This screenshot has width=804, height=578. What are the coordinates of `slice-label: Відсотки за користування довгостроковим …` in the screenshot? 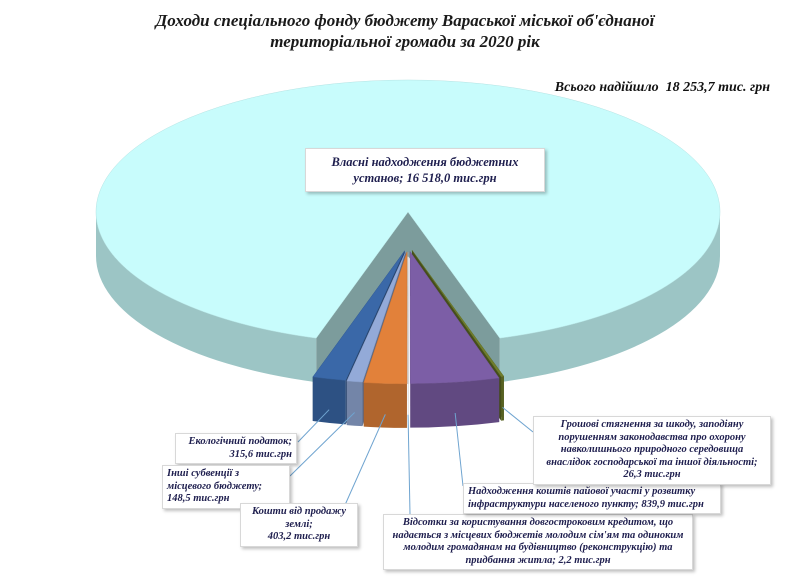 It's located at (538, 542).